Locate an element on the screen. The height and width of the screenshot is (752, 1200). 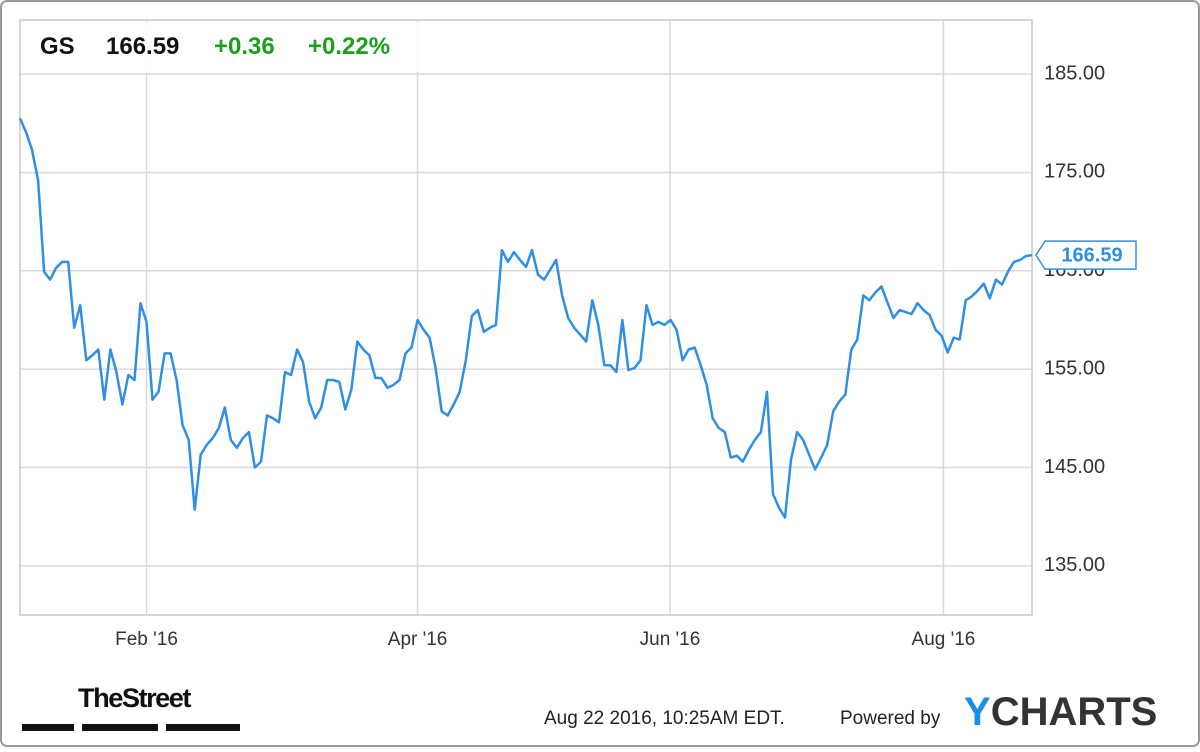
y-tick-label: 175.00 is located at coordinates (1074, 172).